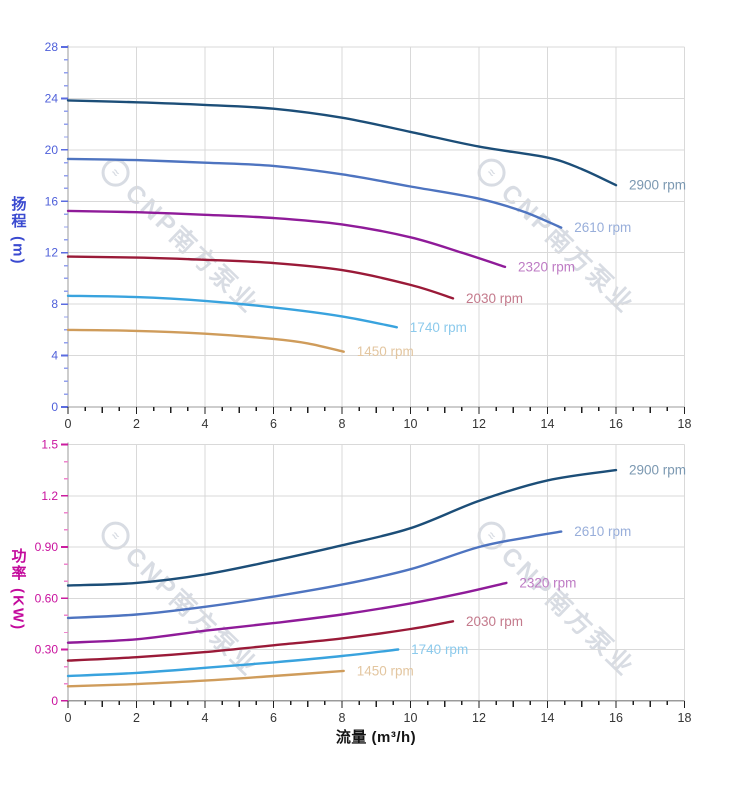 The height and width of the screenshot is (797, 752). Describe the element at coordinates (68, 424) in the screenshot. I see `head-x-tick-label: 0` at that location.